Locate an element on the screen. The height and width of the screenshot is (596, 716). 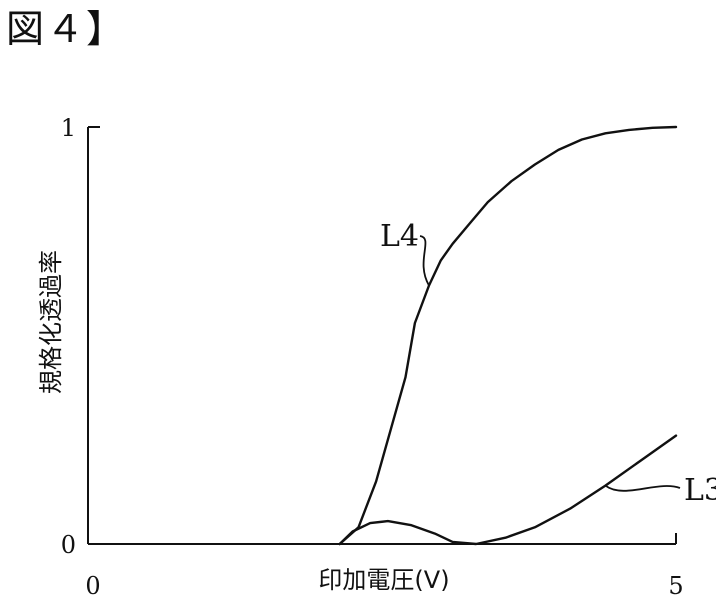
leader-line-l4 is located at coordinates (424, 261).